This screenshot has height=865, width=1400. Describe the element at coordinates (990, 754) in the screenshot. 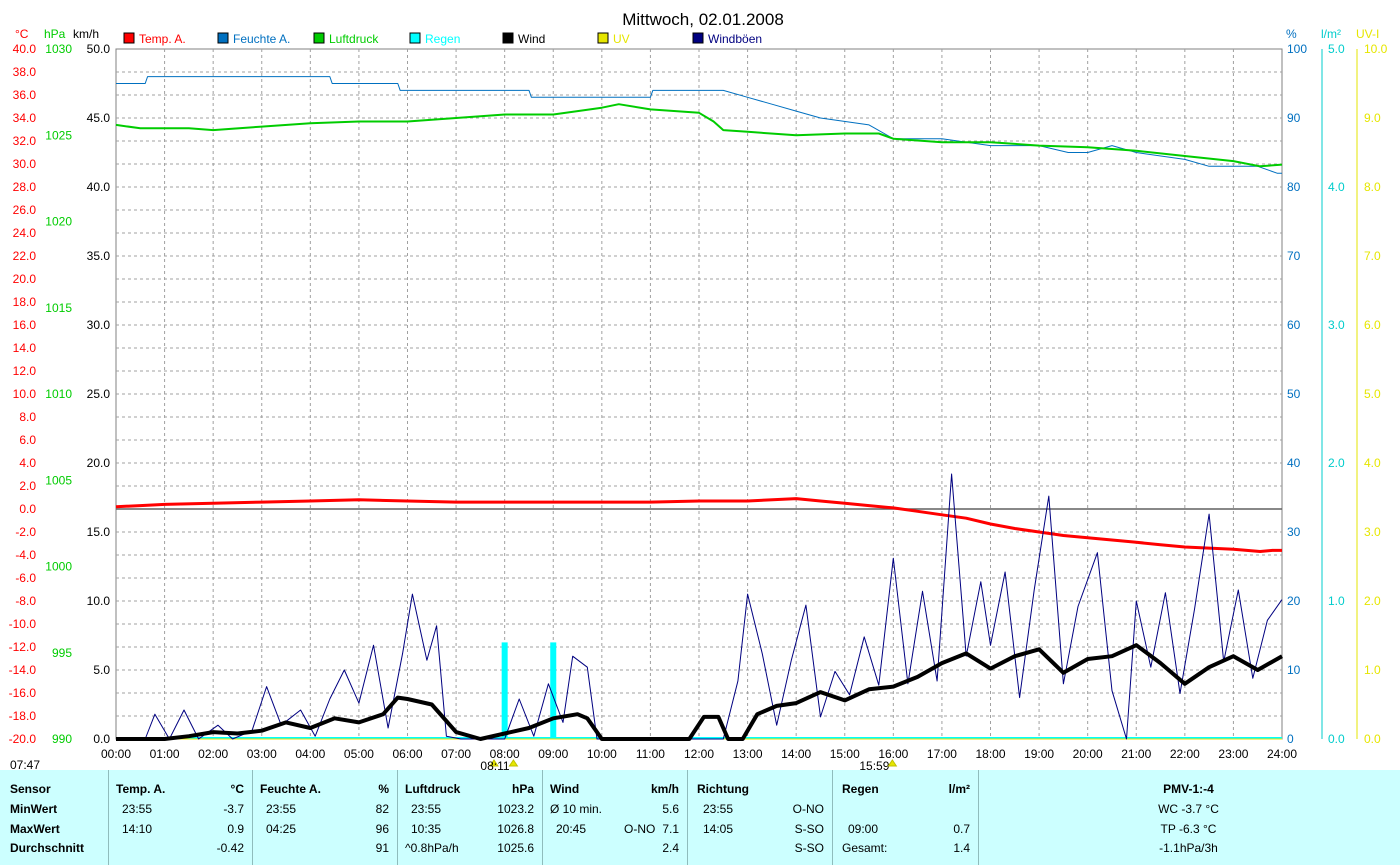

I see `x-tick-label: 18:00` at that location.